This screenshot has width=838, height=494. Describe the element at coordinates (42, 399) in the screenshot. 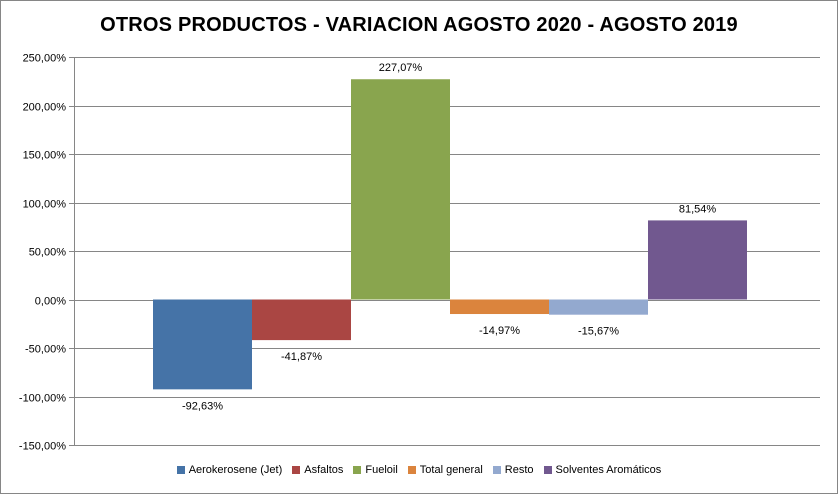

I see `y-tick-label: -100,00%` at that location.